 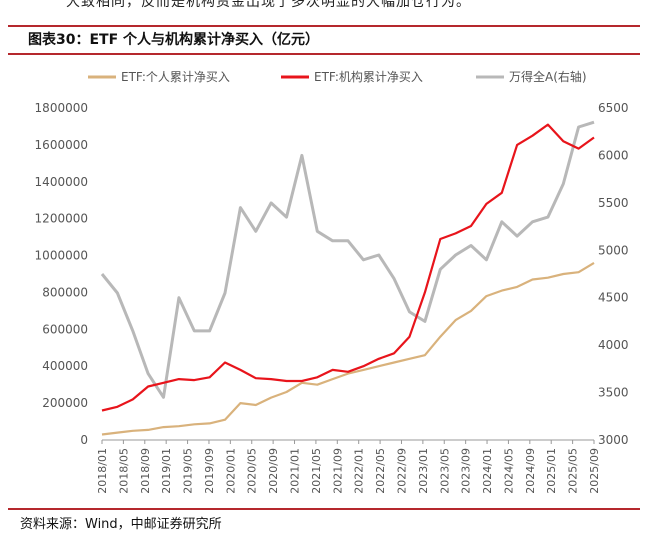 I want to click on x-tick-label: 2020/01, so click(x=230, y=471).